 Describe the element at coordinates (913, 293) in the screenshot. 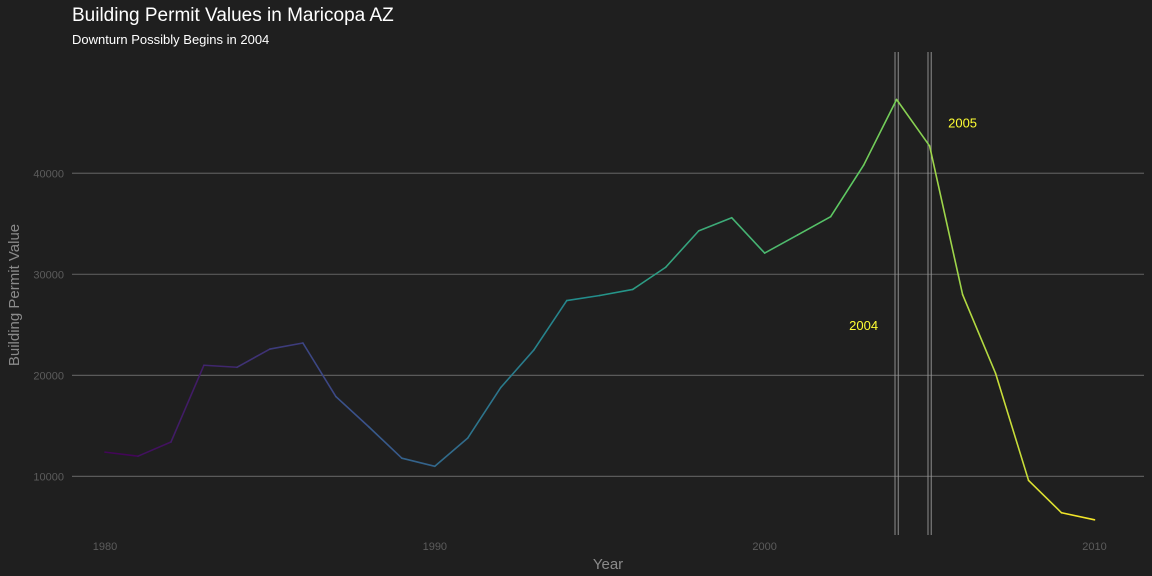

I see `reference-lines` at that location.